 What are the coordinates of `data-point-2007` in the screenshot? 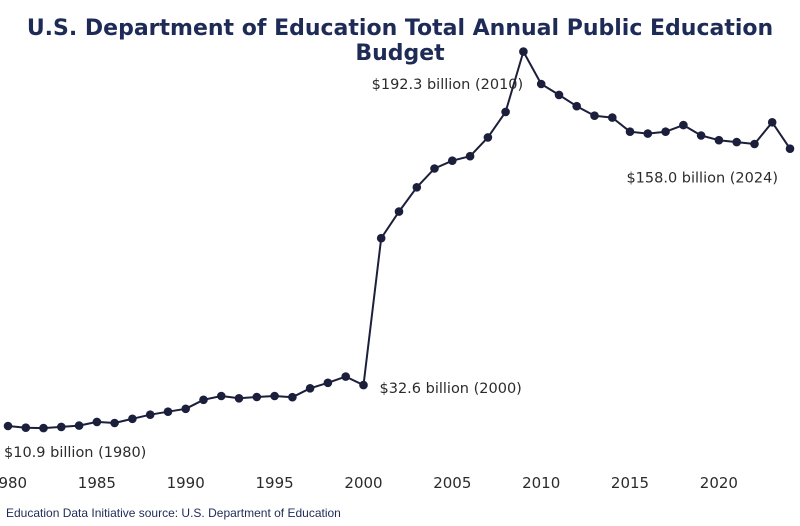 It's located at (488, 137).